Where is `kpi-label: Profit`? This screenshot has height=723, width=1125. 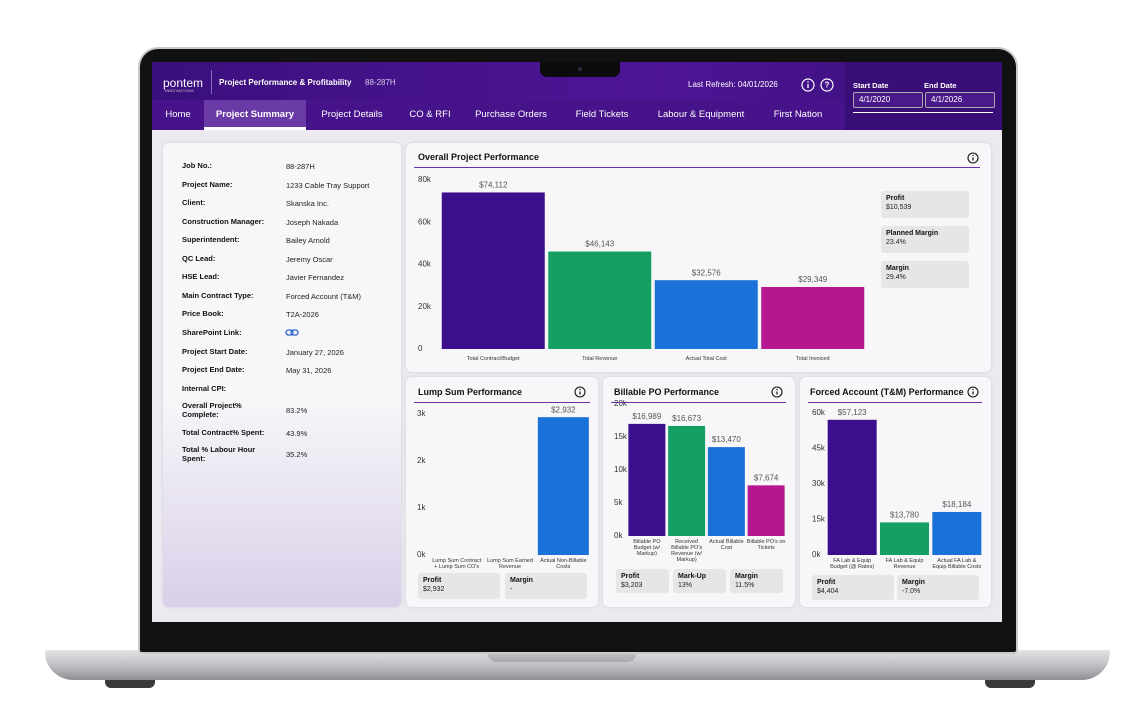
kpi-label: Profit is located at coordinates (826, 582).